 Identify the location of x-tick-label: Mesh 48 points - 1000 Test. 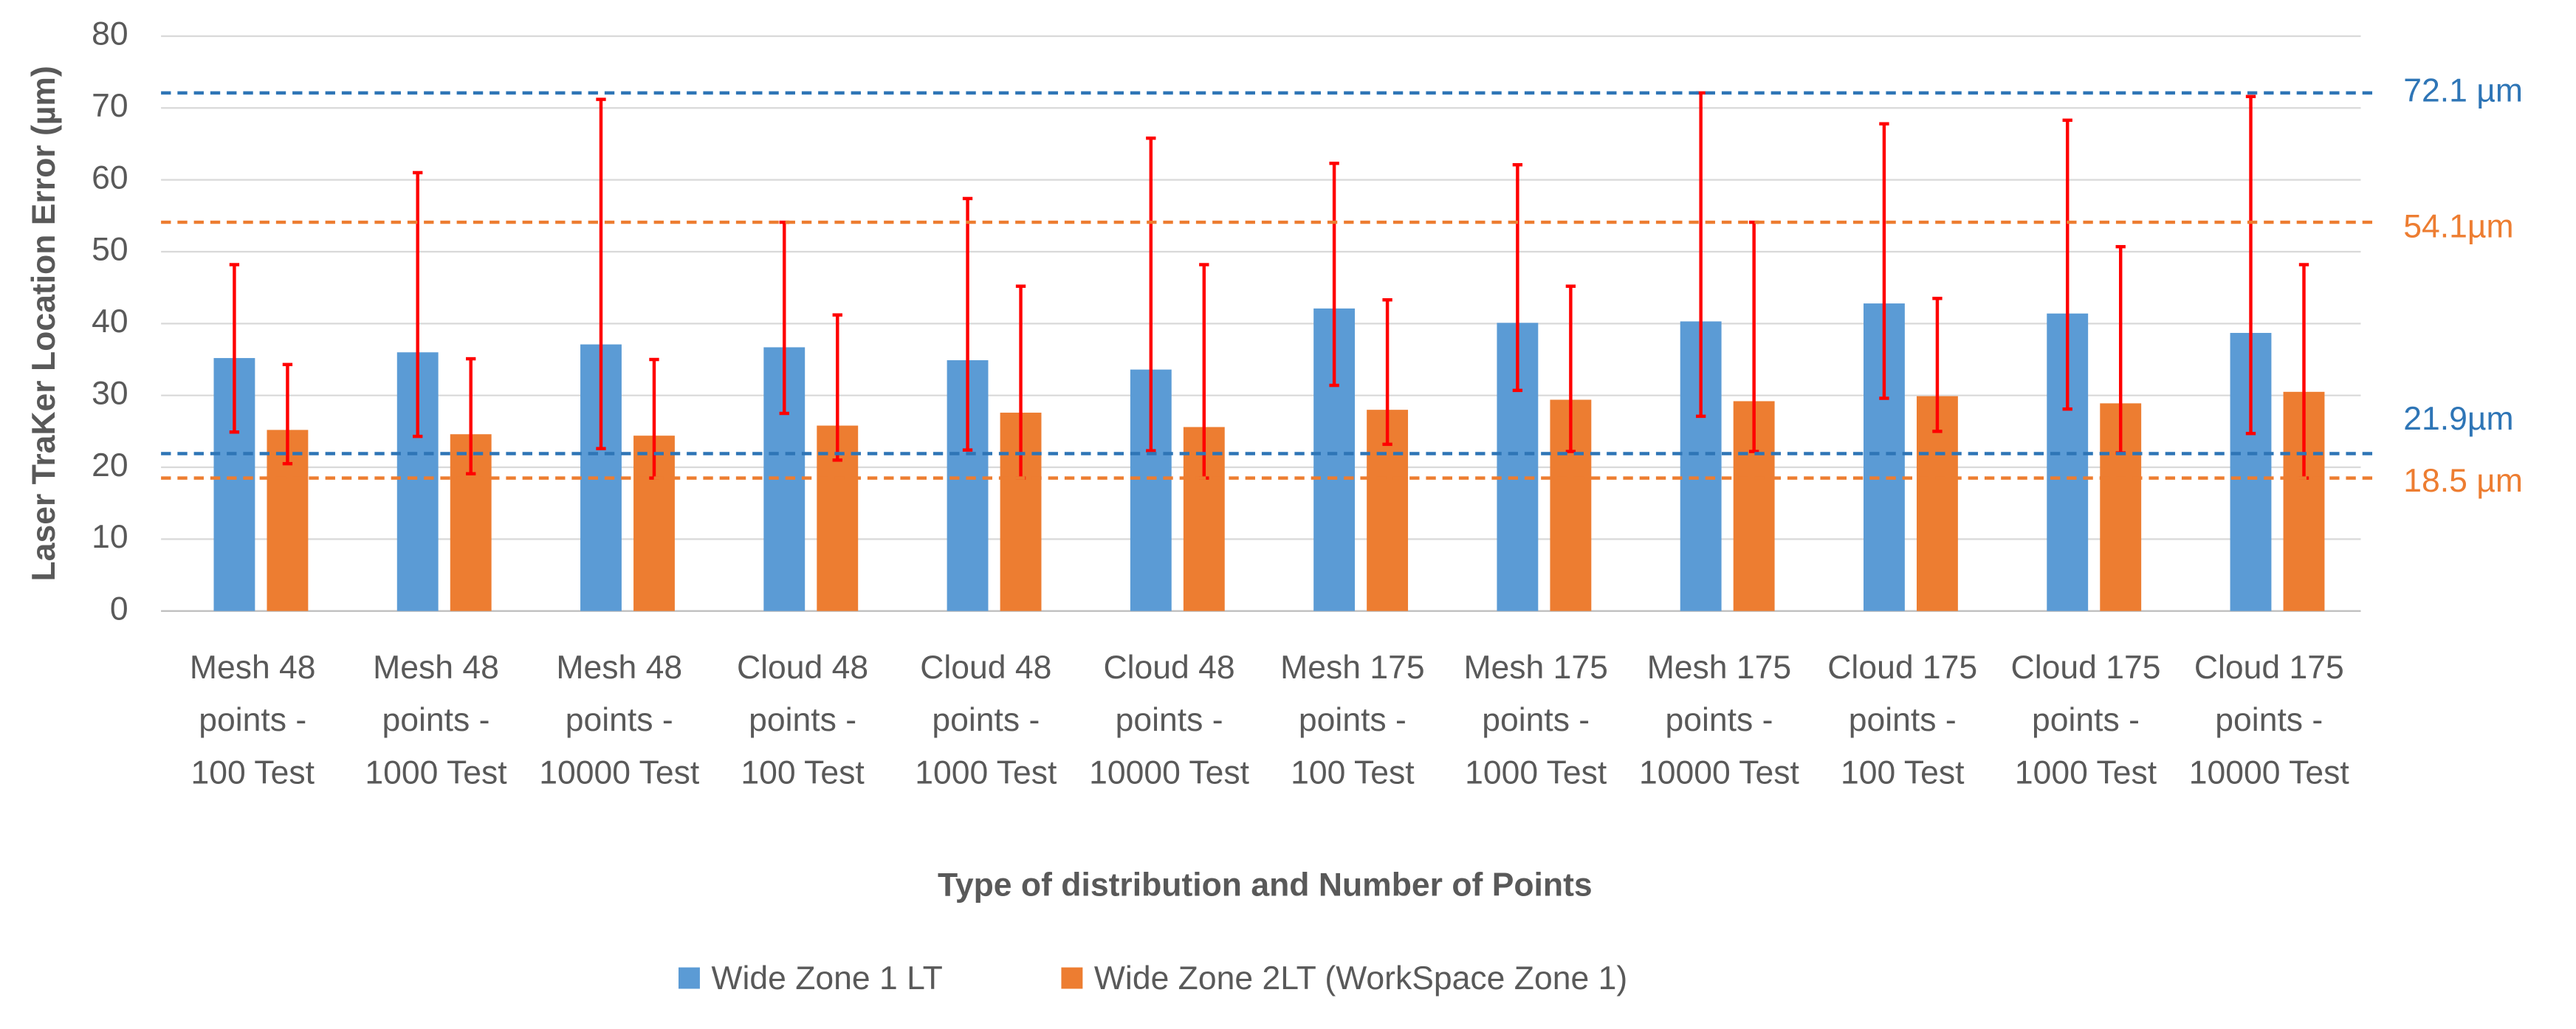
(436, 721).